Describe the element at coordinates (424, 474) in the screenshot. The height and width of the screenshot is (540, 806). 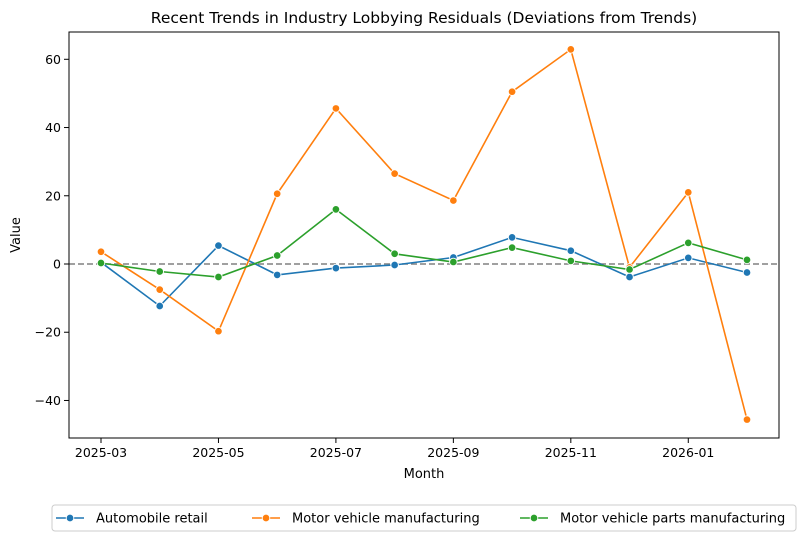
I see `x-axis-label: Month` at that location.